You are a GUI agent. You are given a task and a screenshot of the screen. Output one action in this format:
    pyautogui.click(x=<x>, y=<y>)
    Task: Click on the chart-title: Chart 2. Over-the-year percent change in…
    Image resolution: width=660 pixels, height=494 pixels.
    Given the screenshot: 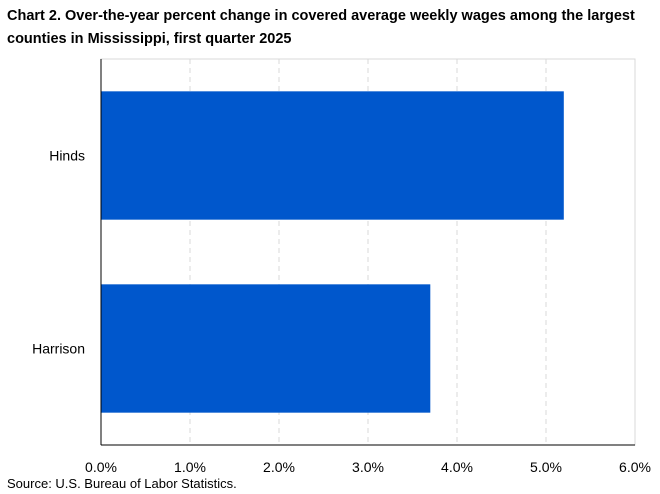 What is the action you would take?
    pyautogui.click(x=321, y=27)
    